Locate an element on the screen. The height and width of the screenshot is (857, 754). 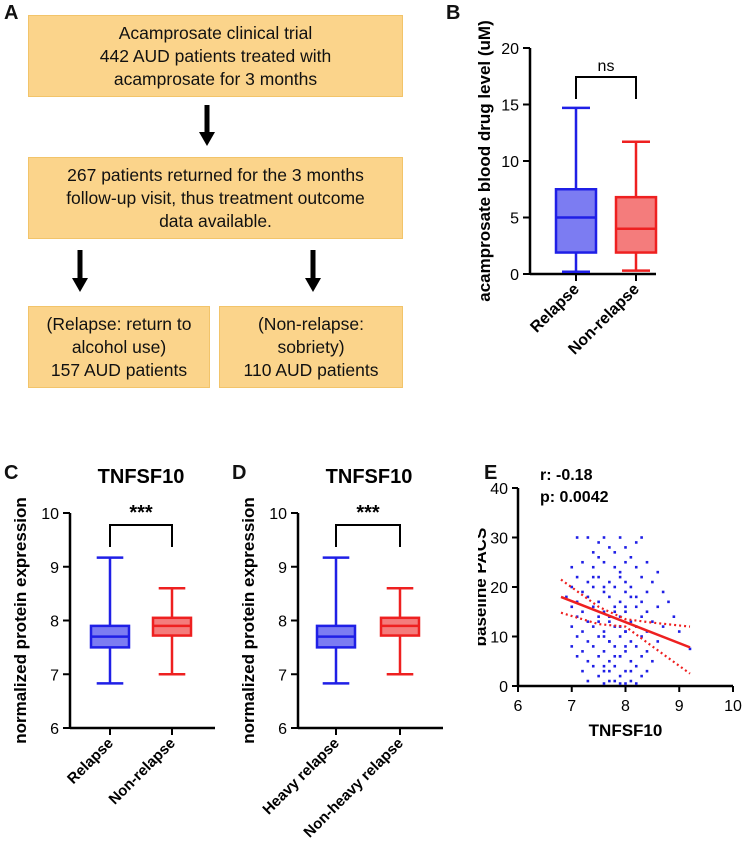
regression-line is located at coordinates (625, 622).